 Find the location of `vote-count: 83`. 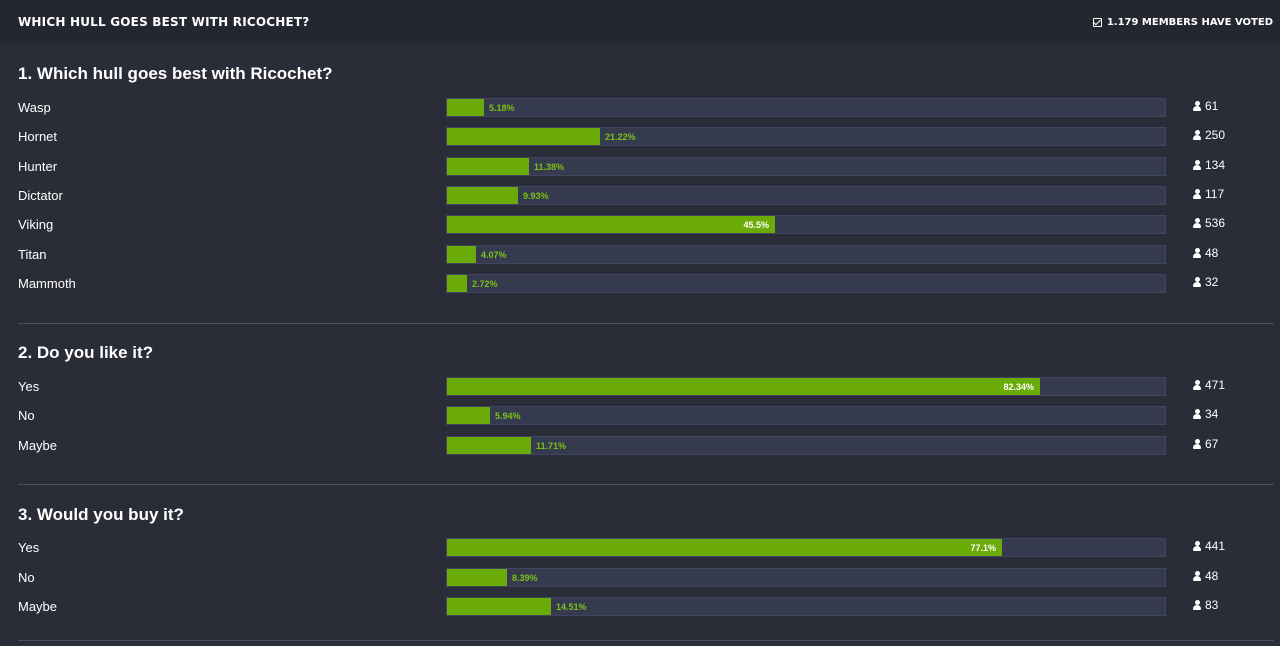

vote-count: 83 is located at coordinates (1205, 605).